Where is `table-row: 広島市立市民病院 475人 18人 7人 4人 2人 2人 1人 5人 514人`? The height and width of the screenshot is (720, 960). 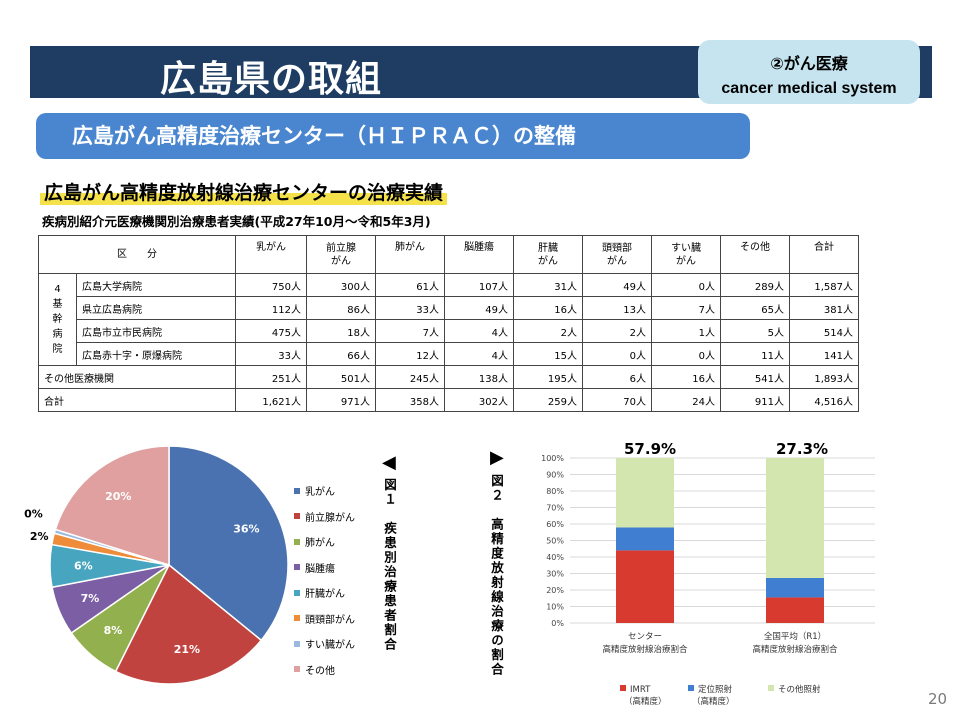
table-row: 広島市立市民病院 475人 18人 7人 4人 2人 2人 1人 5人 514人 is located at coordinates (449, 331).